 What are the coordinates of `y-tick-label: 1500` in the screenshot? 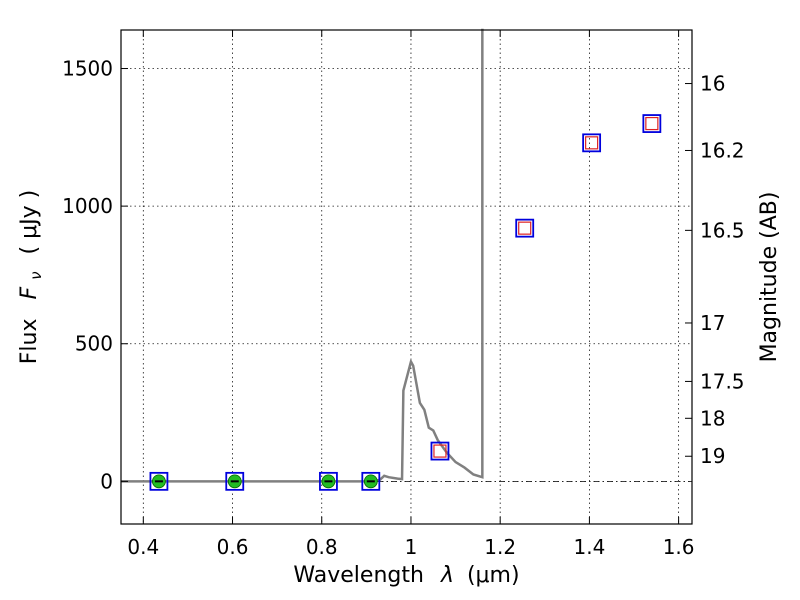 It's located at (87, 69).